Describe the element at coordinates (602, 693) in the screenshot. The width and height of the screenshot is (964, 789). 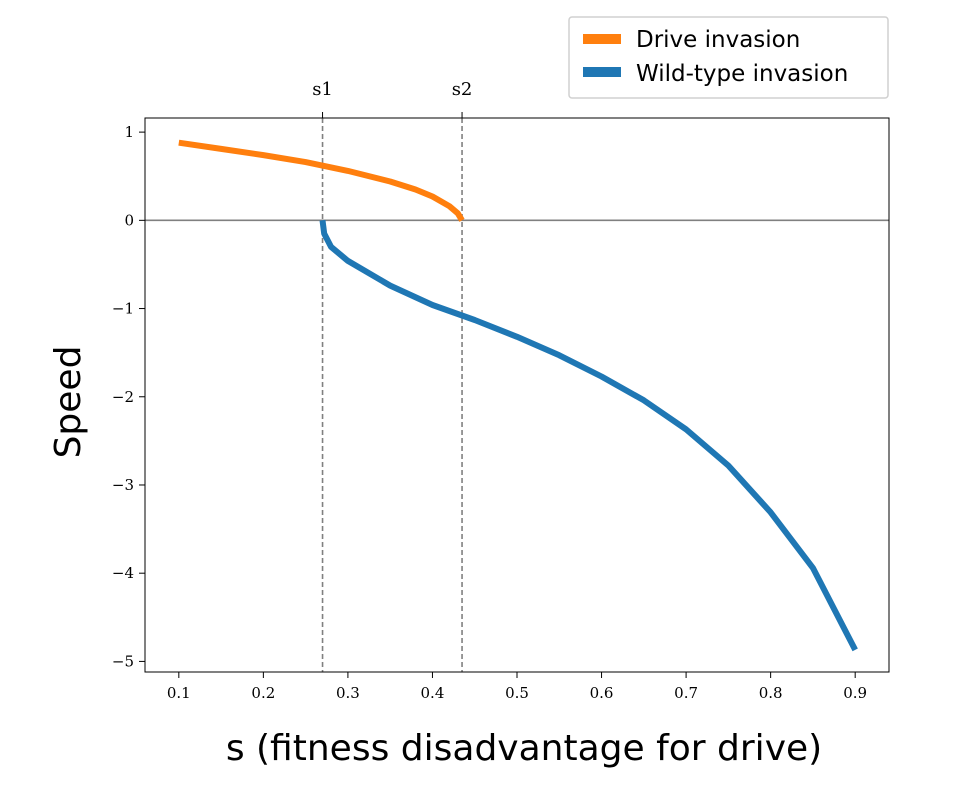
I see `x-tick-label: 0.6` at that location.